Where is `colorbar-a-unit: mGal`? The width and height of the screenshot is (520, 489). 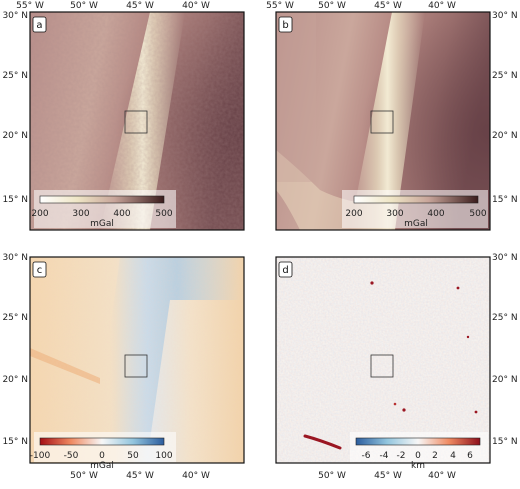
colorbar-a-unit: mGal is located at coordinates (102, 224).